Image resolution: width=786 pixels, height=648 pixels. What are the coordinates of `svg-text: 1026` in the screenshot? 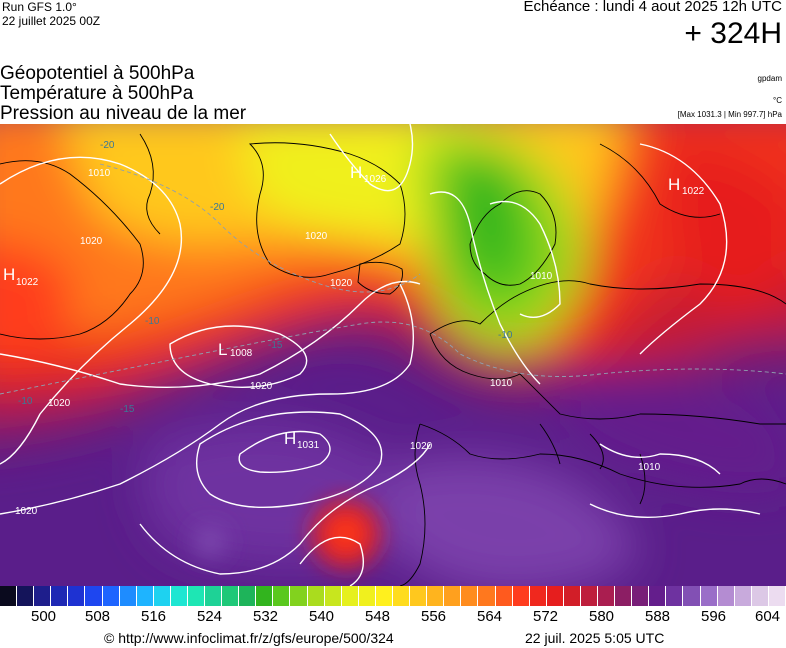 It's located at (375, 179).